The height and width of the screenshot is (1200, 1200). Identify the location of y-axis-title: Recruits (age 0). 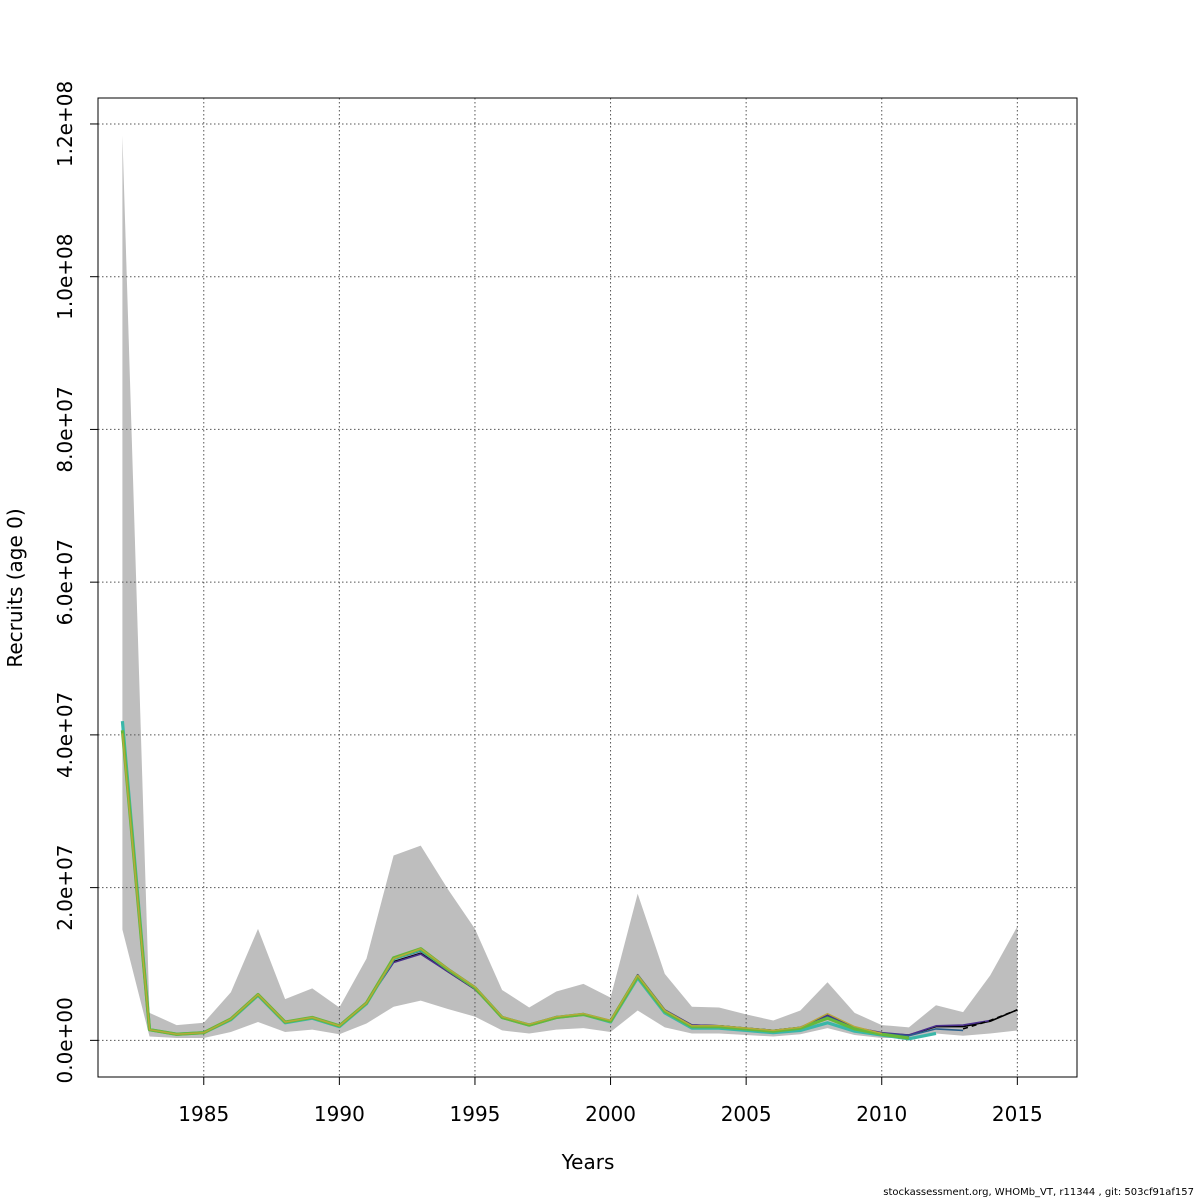
(15, 587).